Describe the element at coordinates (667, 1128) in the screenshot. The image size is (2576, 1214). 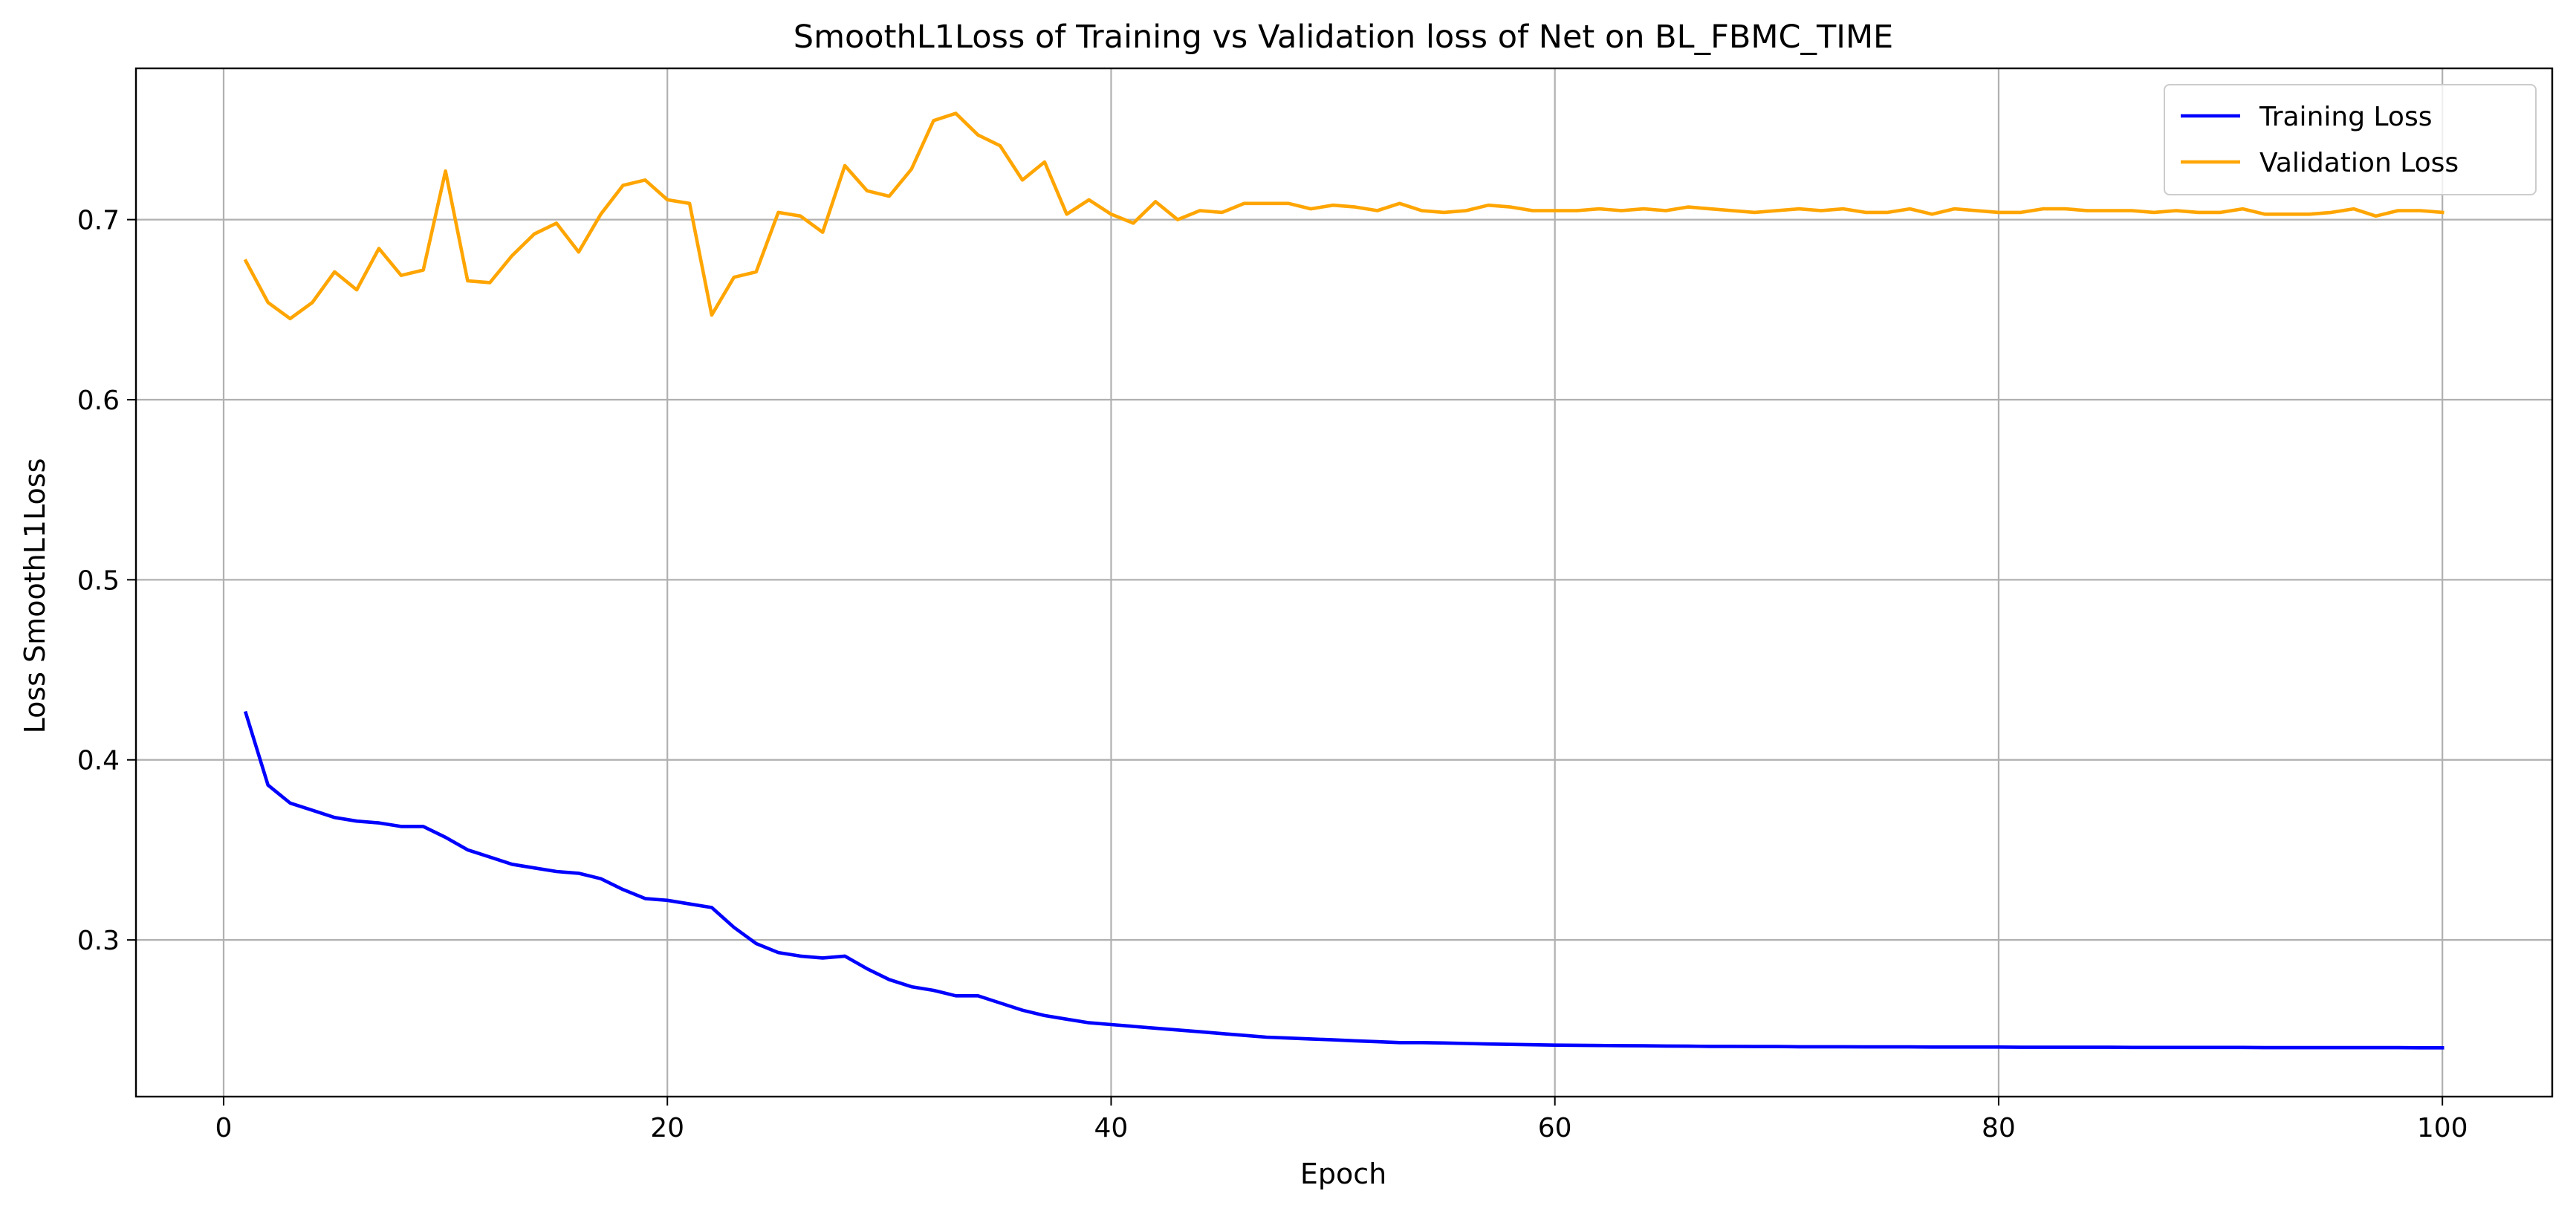
I see `x-tick-label: 20` at that location.